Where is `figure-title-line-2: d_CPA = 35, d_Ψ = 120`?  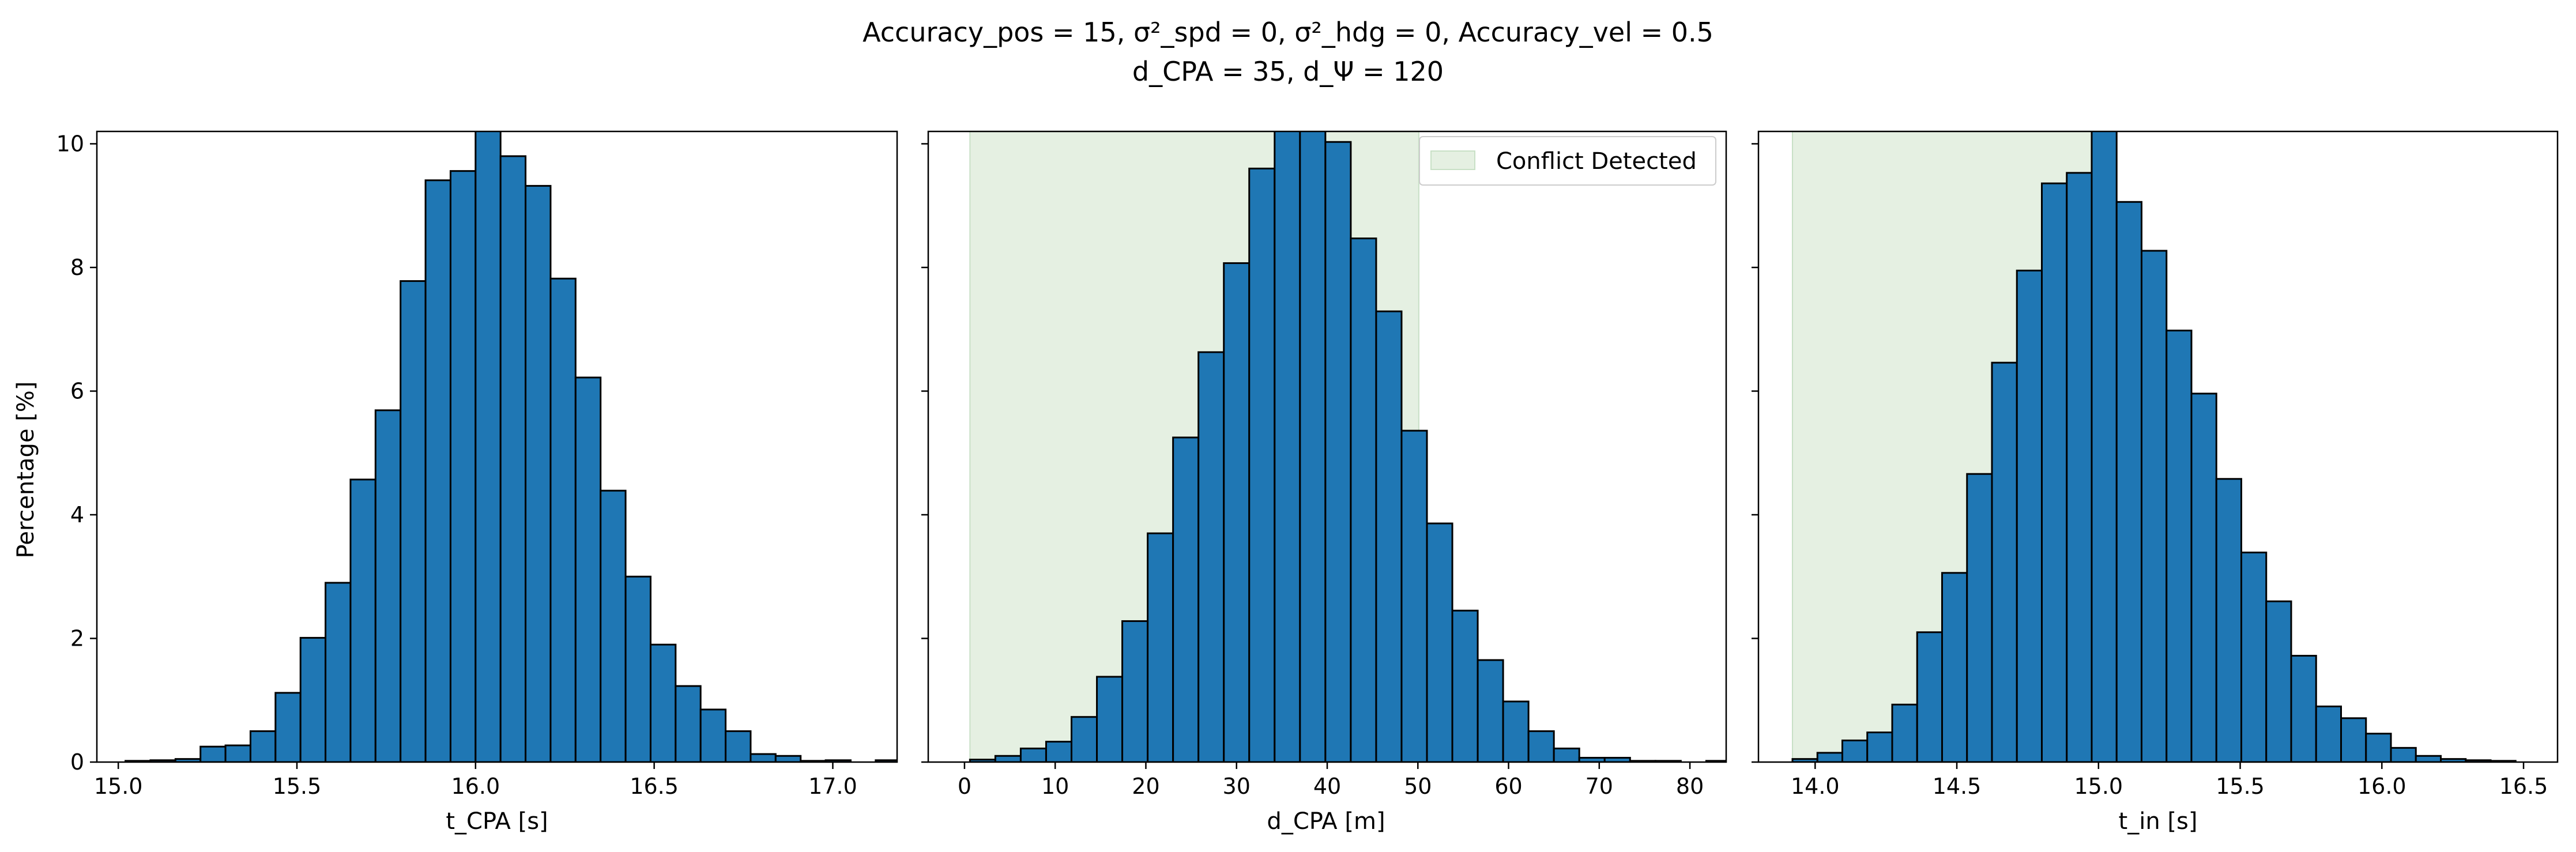 figure-title-line-2: d_CPA = 35, d_Ψ = 120 is located at coordinates (1288, 72).